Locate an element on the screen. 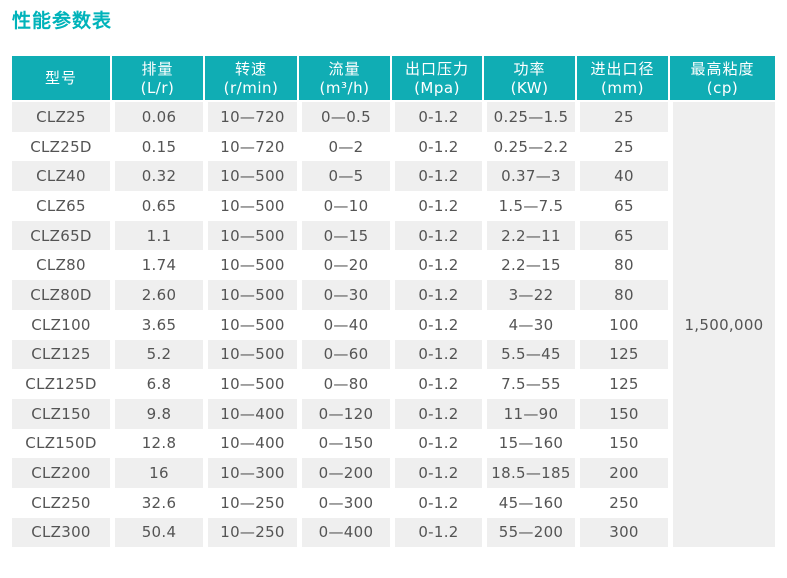  cell-displacement: 0.06 is located at coordinates (156, 117).